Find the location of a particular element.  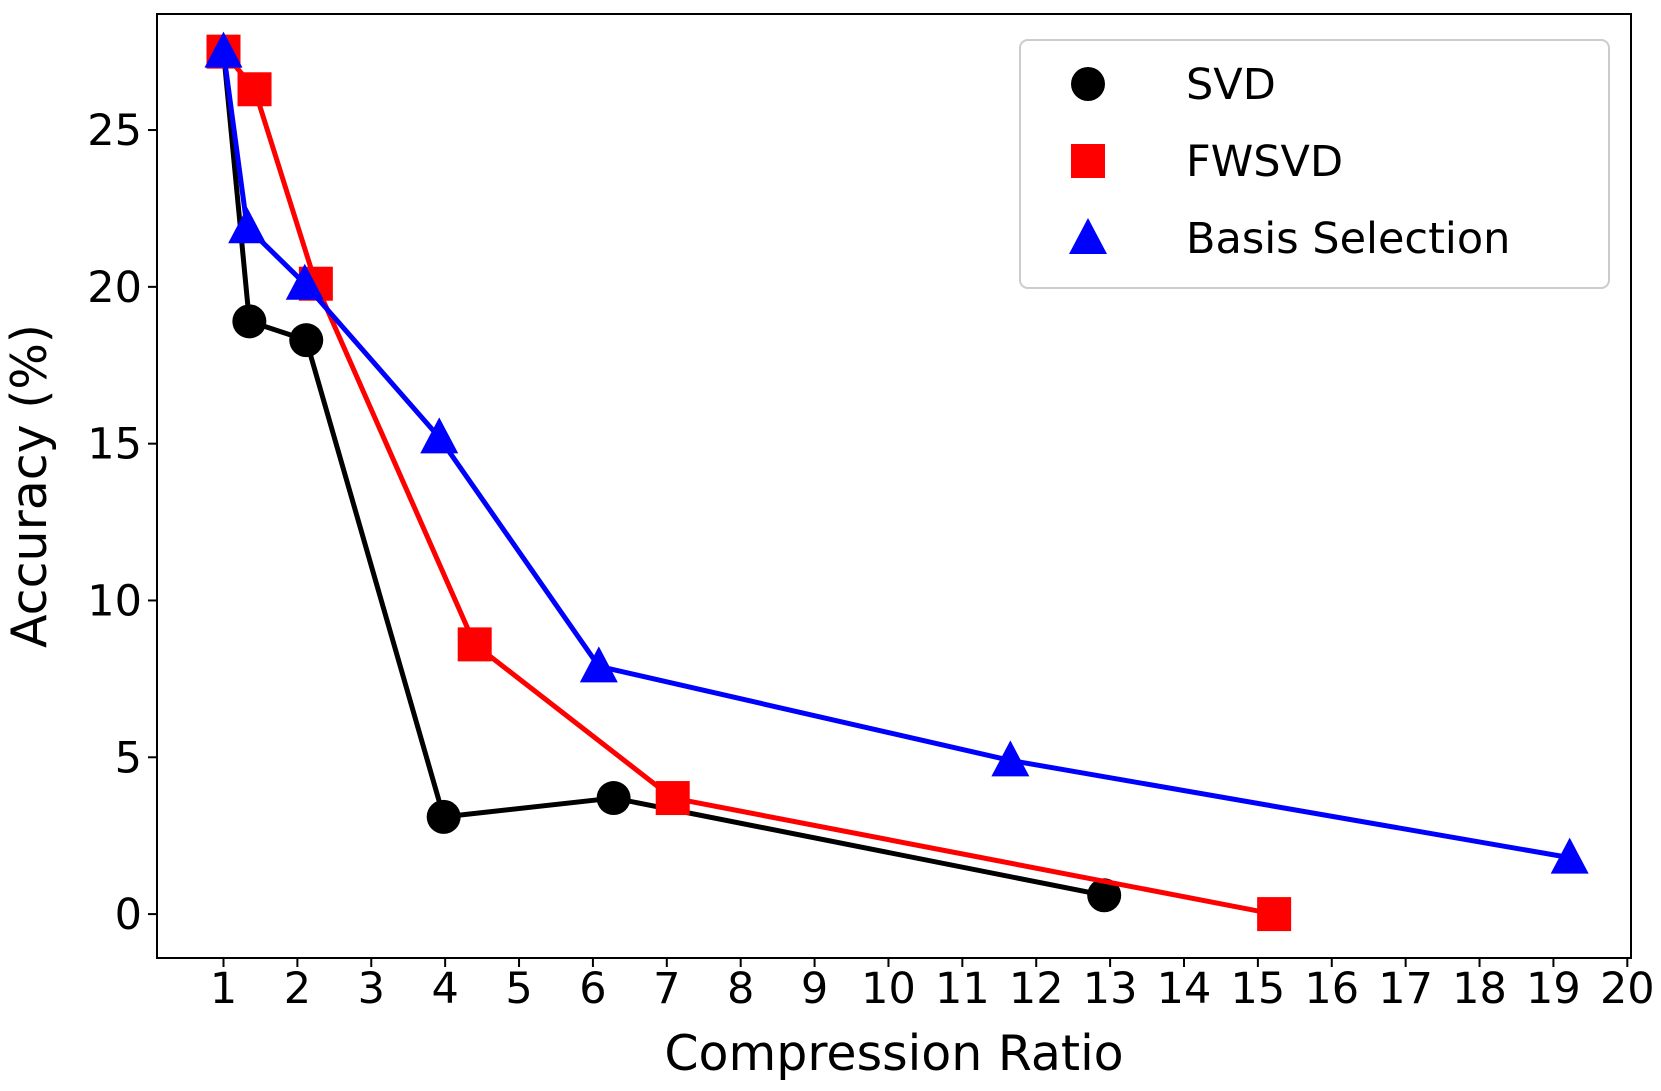

legend-marker-shape-svd is located at coordinates (1088, 84).